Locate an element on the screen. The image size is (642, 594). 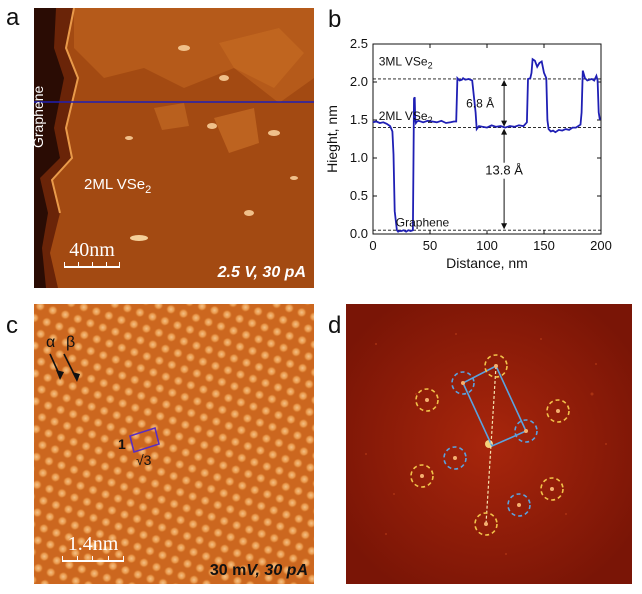
film-label-text: 2ML VSe is located at coordinates (115, 184).